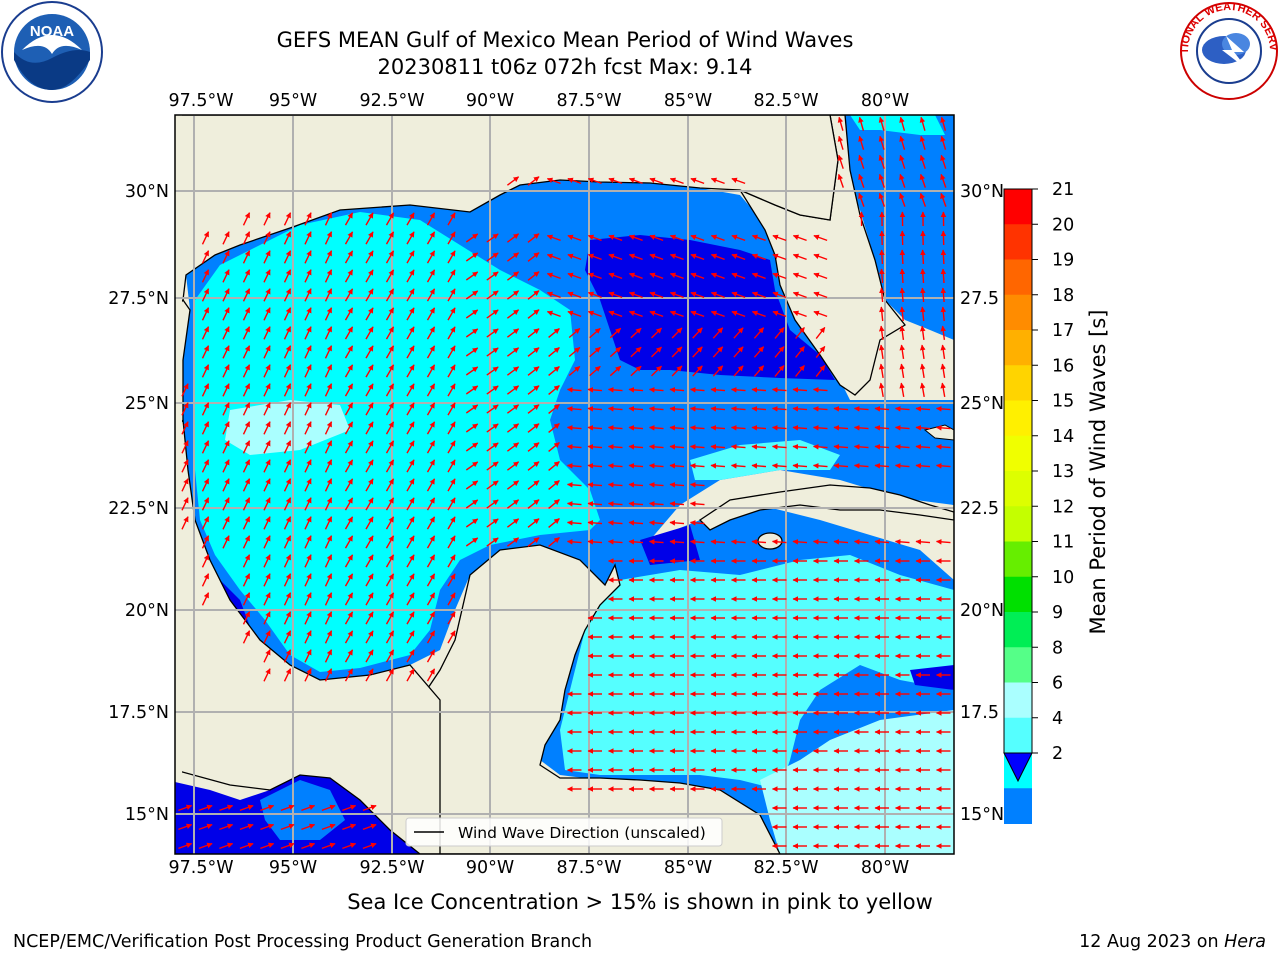 The image size is (1280, 960). What do you see at coordinates (1063, 507) in the screenshot?
I see `colorbar-tick-label: 12` at bounding box center [1063, 507].